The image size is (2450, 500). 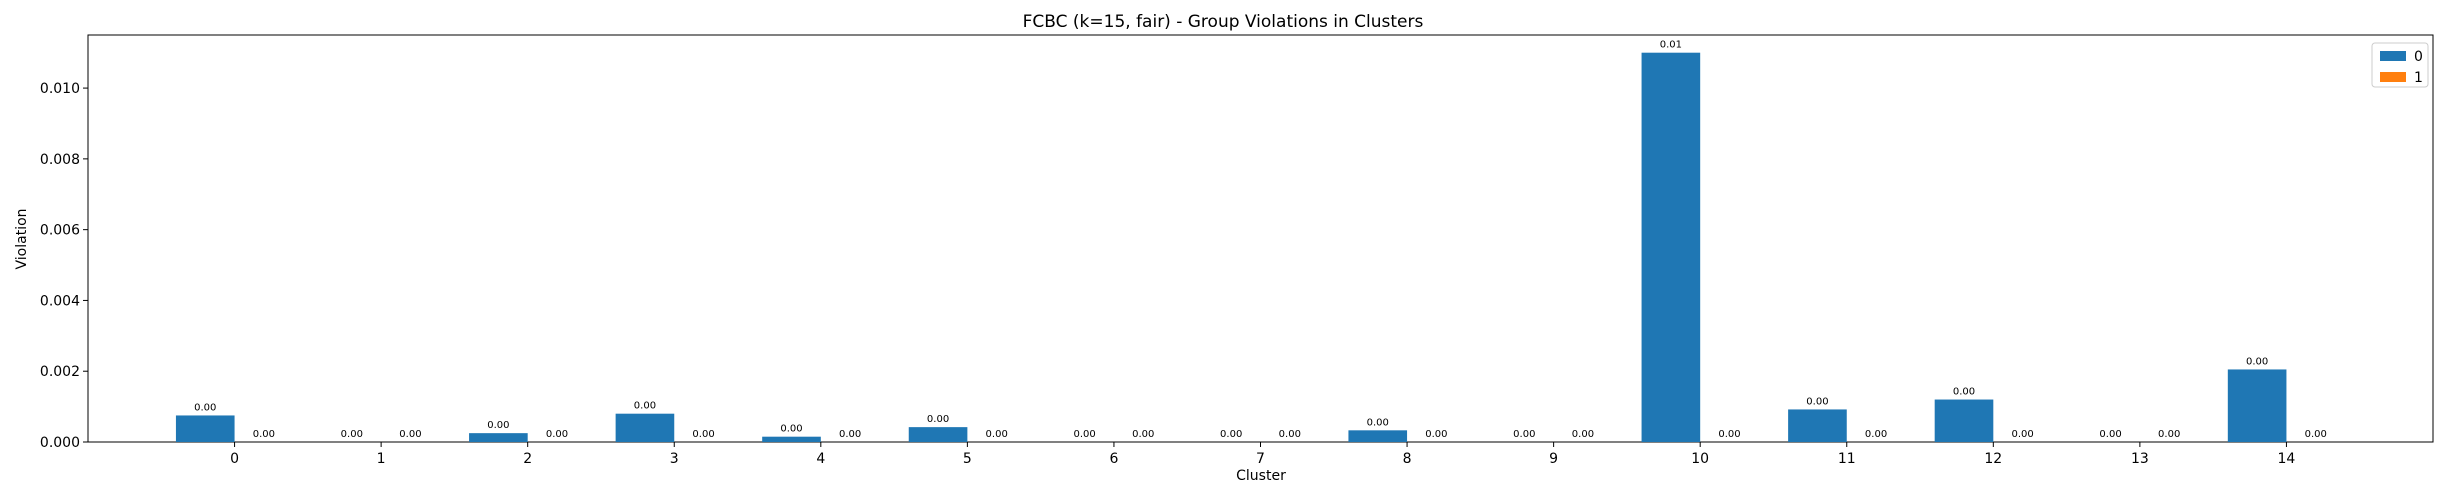 I want to click on x-tick-label: 13, so click(x=2140, y=459).